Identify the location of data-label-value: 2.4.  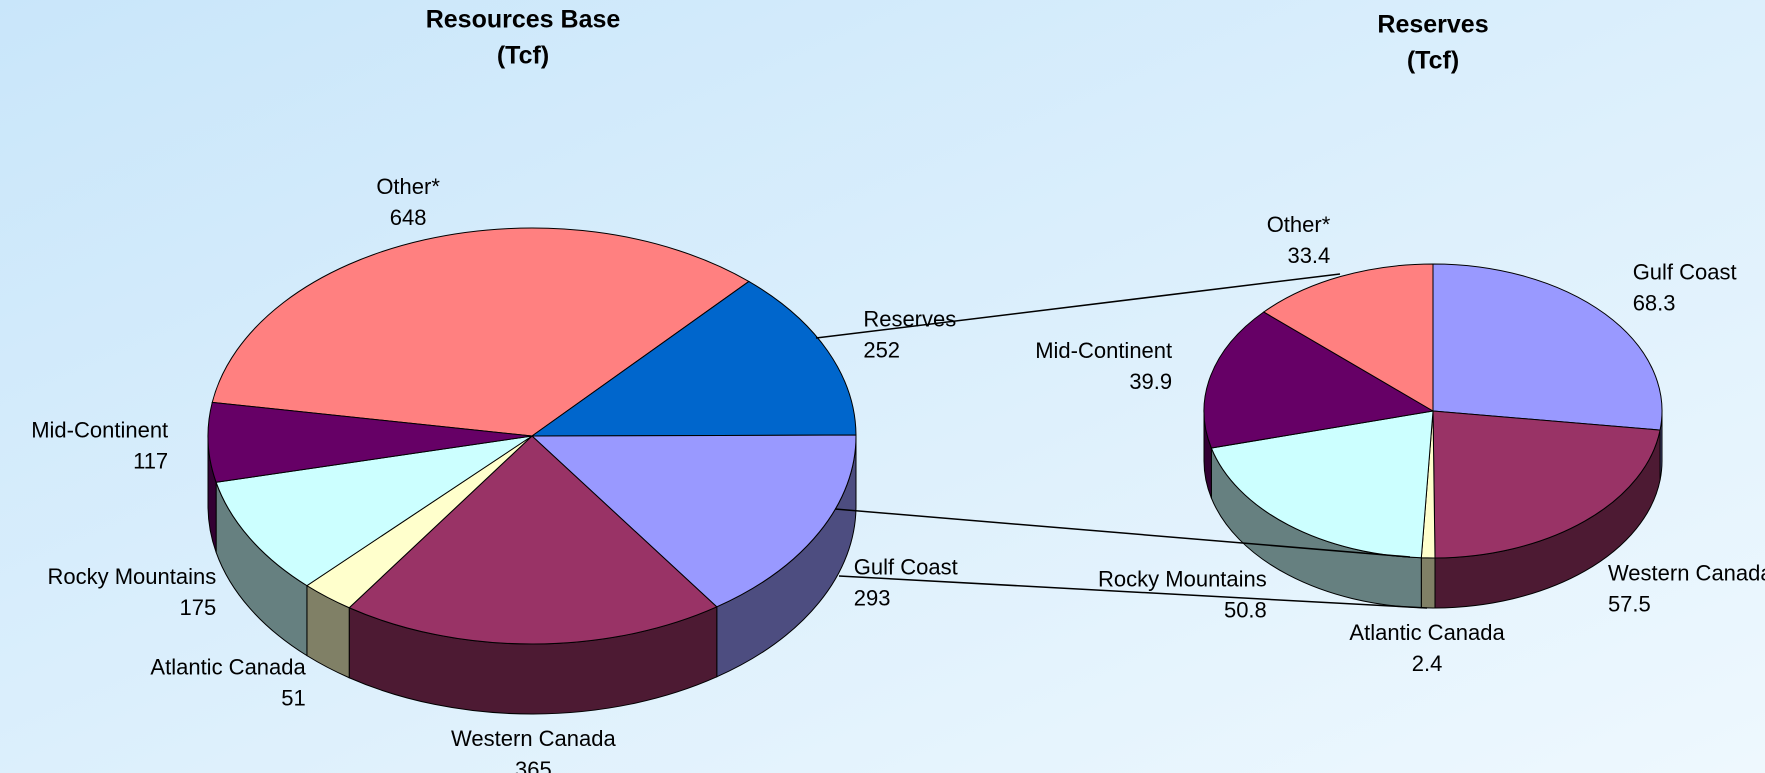
(1427, 663).